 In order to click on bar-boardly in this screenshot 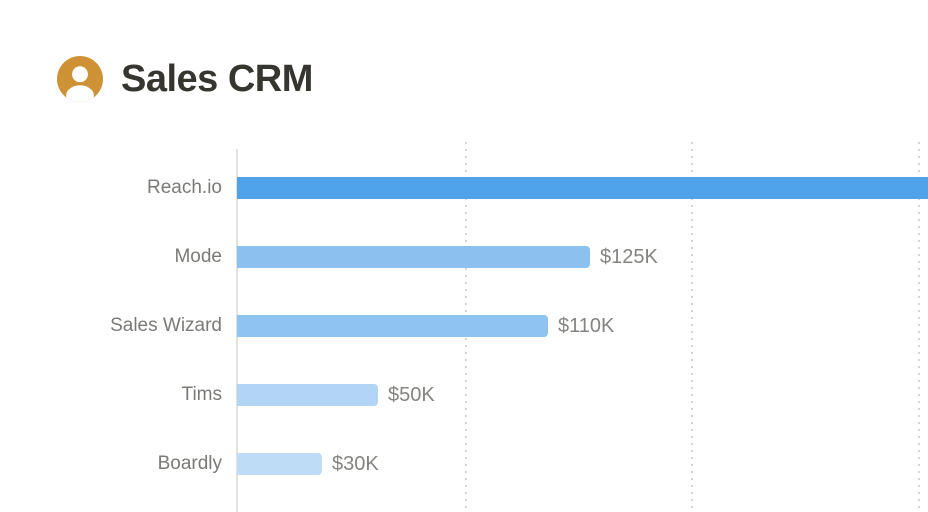, I will do `click(279, 464)`.